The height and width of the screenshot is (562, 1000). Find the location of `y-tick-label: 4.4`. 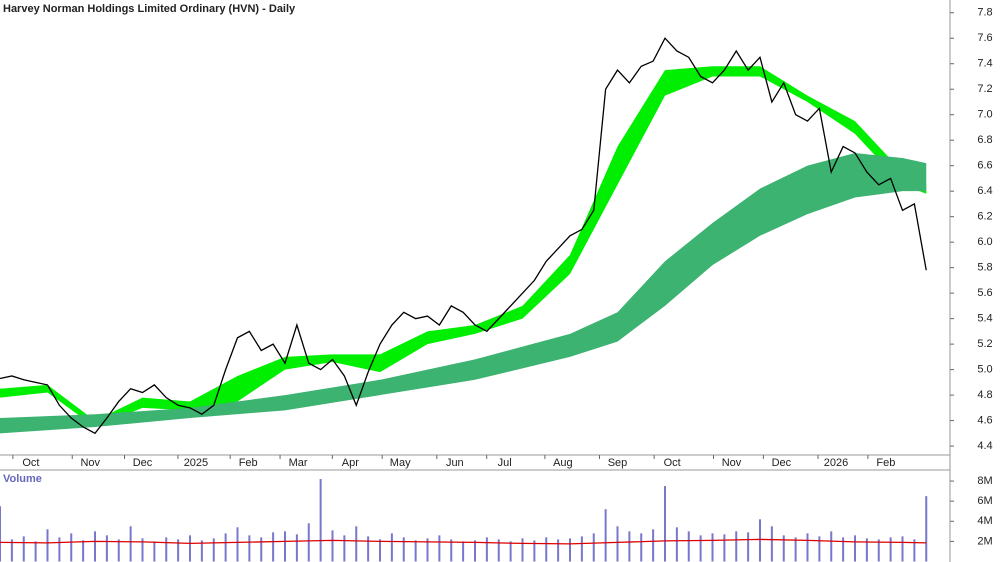

y-tick-label: 4.4 is located at coordinates (984, 446).